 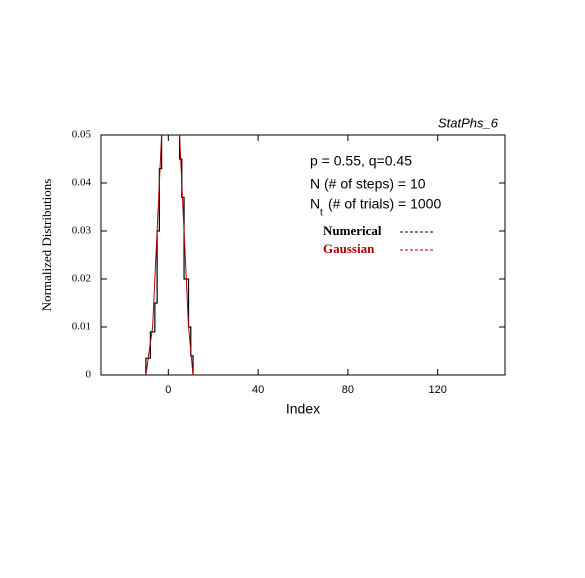 I want to click on chart-tag: StatPhs_6, so click(x=468, y=122).